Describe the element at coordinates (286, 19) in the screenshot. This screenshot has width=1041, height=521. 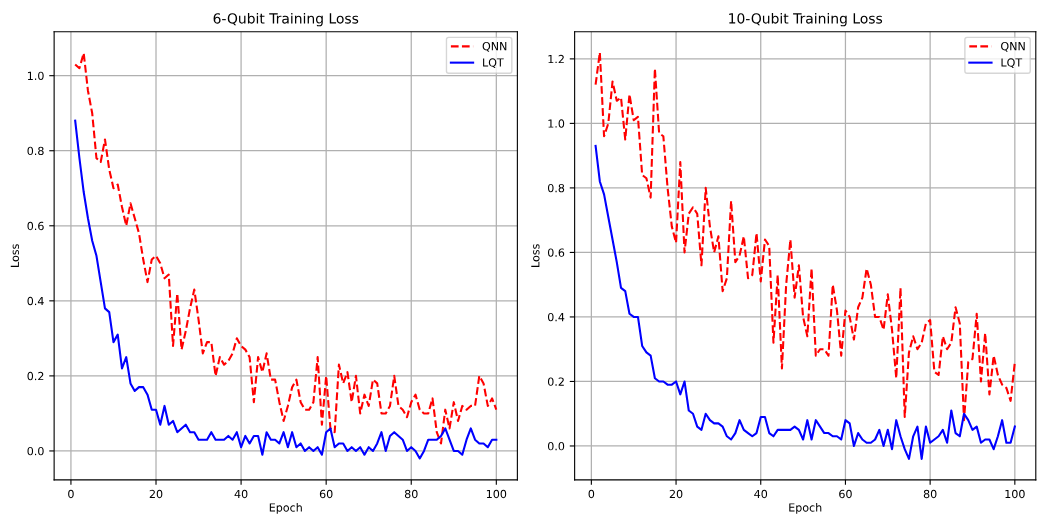
I see `chart-title: 6-Qubit Training Loss` at that location.